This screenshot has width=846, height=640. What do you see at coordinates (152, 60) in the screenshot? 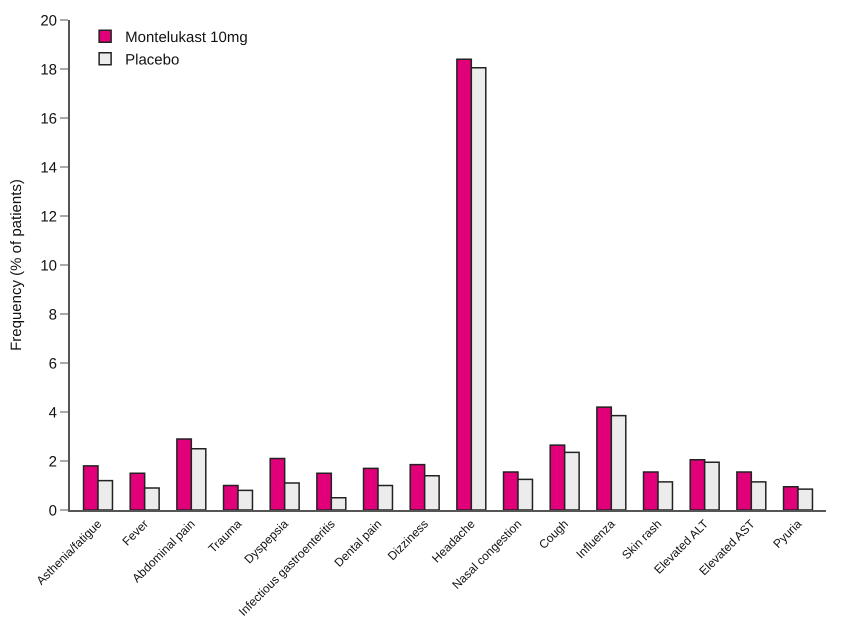
I see `legend-label: Placebo` at bounding box center [152, 60].